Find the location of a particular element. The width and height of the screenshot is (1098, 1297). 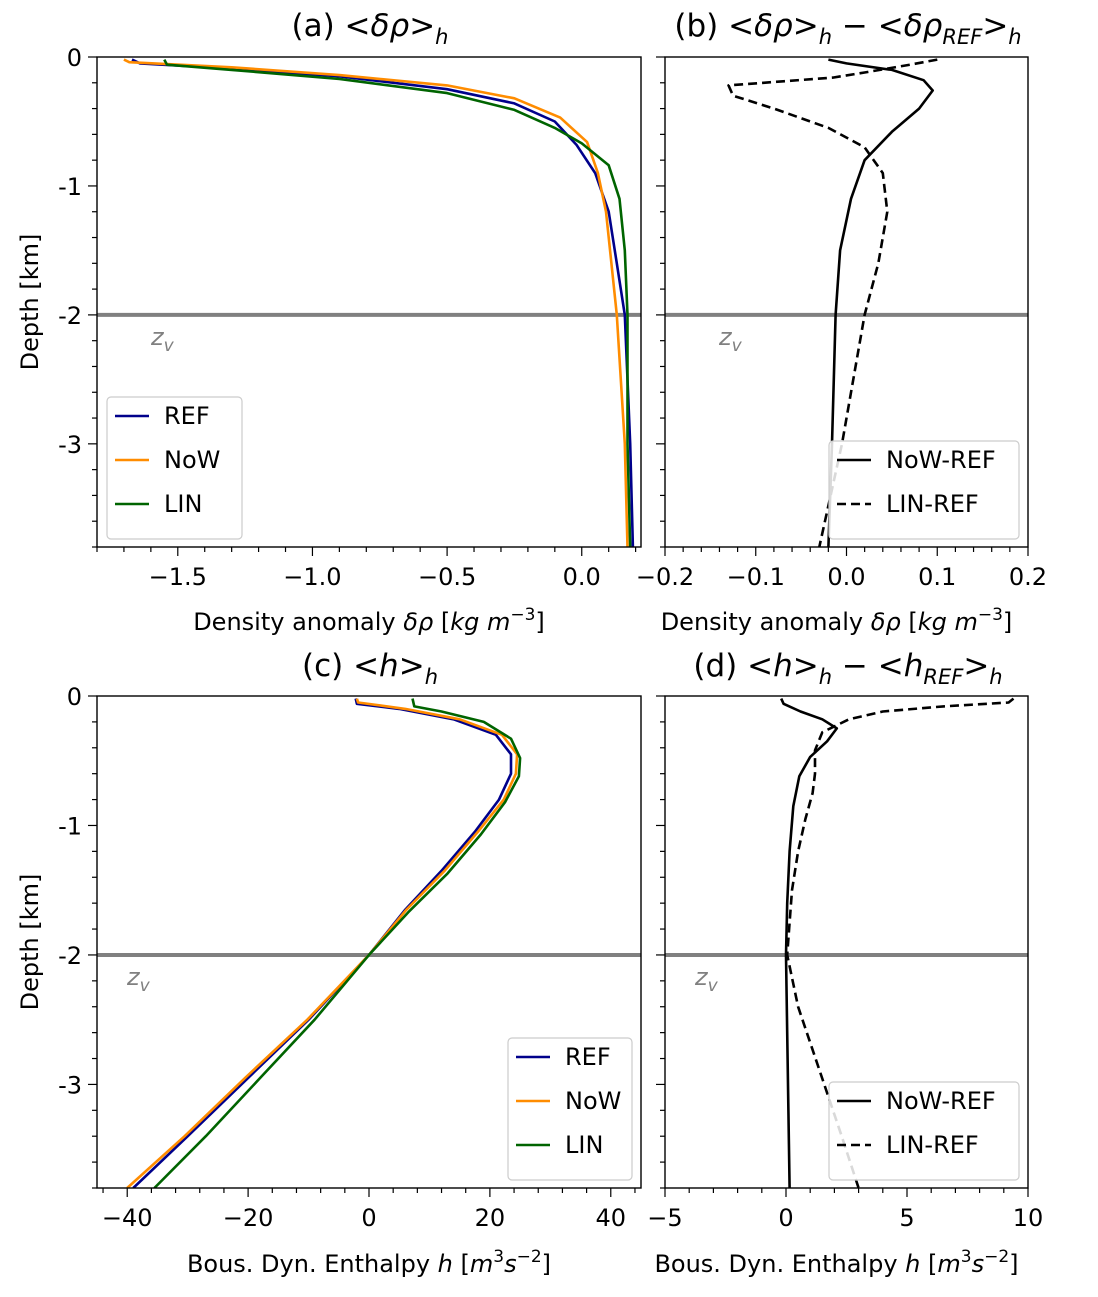

title-prefix: (b) < is located at coordinates (714, 26).